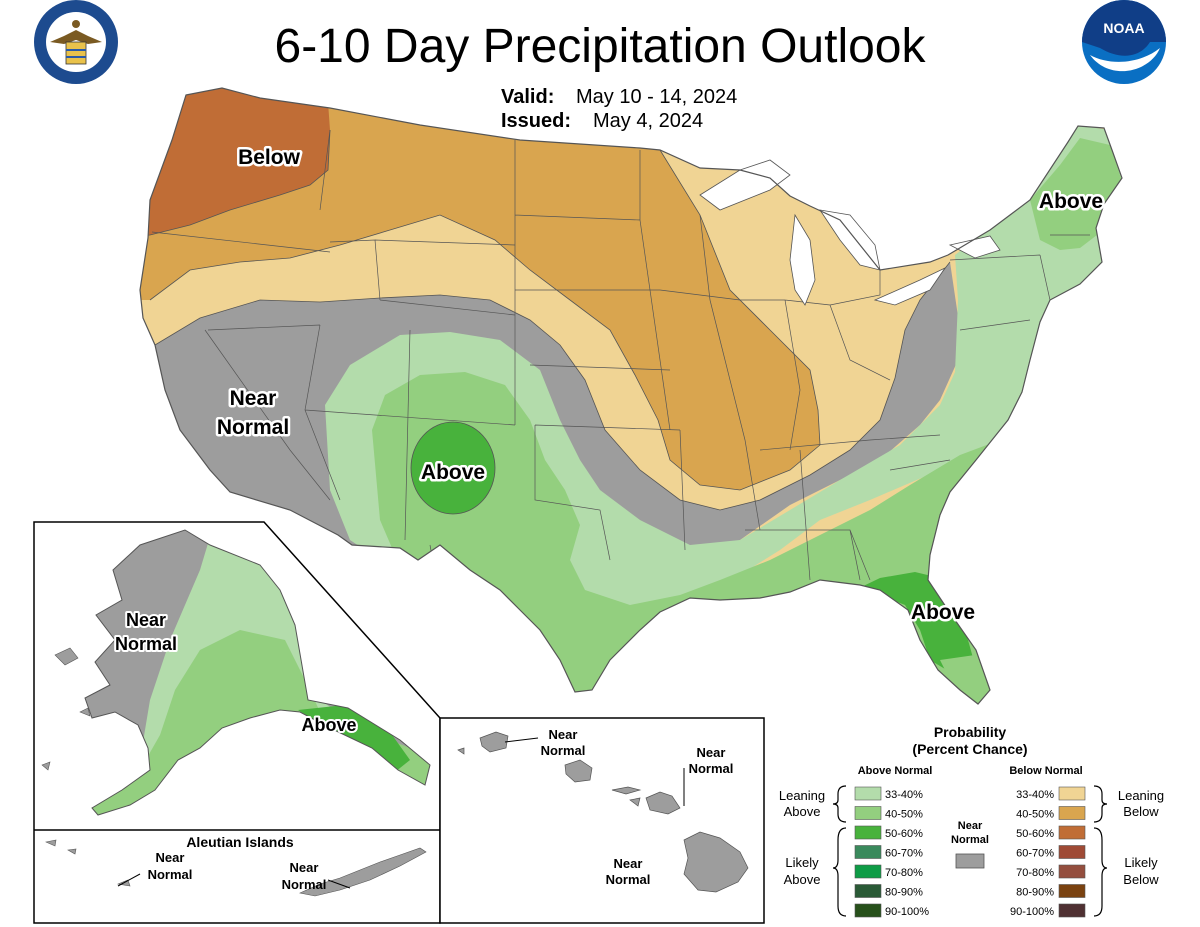 This screenshot has width=1200, height=927. What do you see at coordinates (839, 872) in the screenshot?
I see `brace-likely-above` at bounding box center [839, 872].